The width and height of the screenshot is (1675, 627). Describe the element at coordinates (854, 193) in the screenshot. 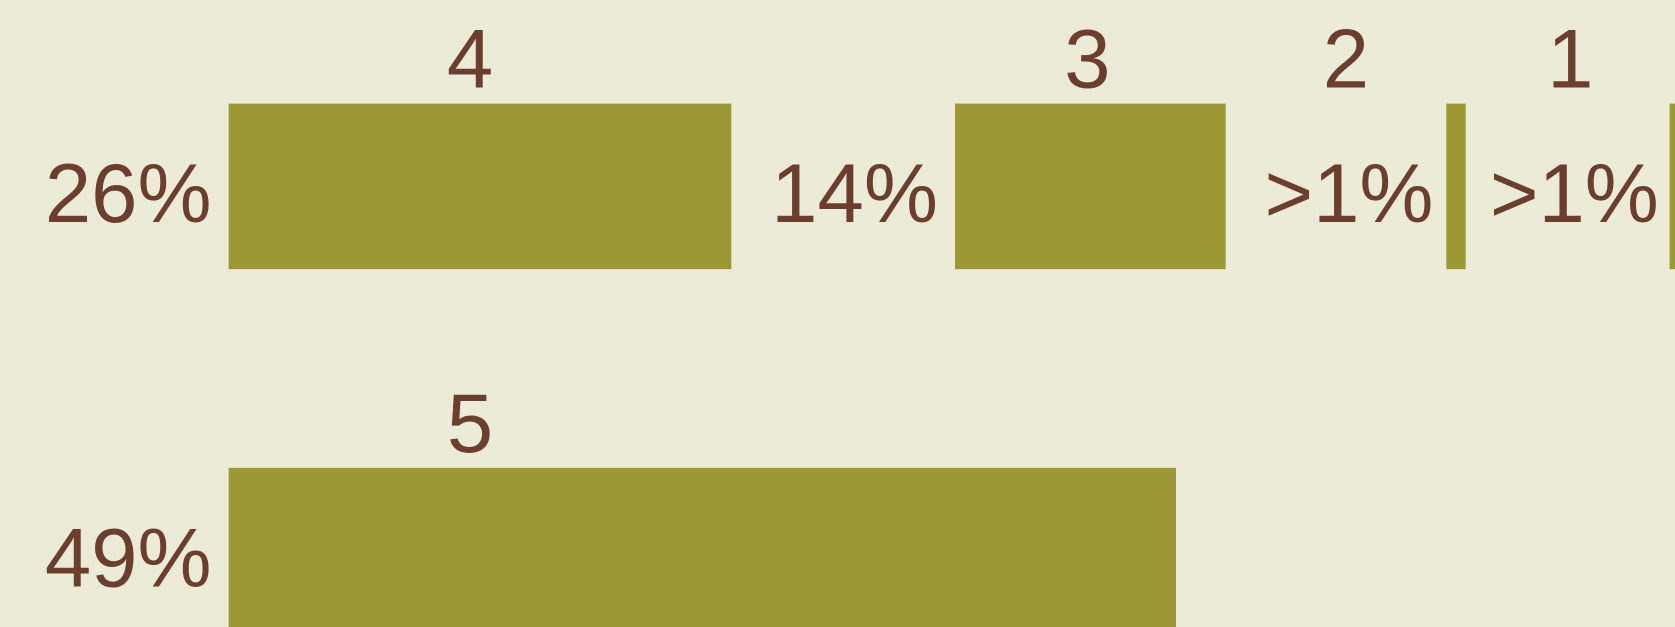

I see `percent-label: 14%` at that location.